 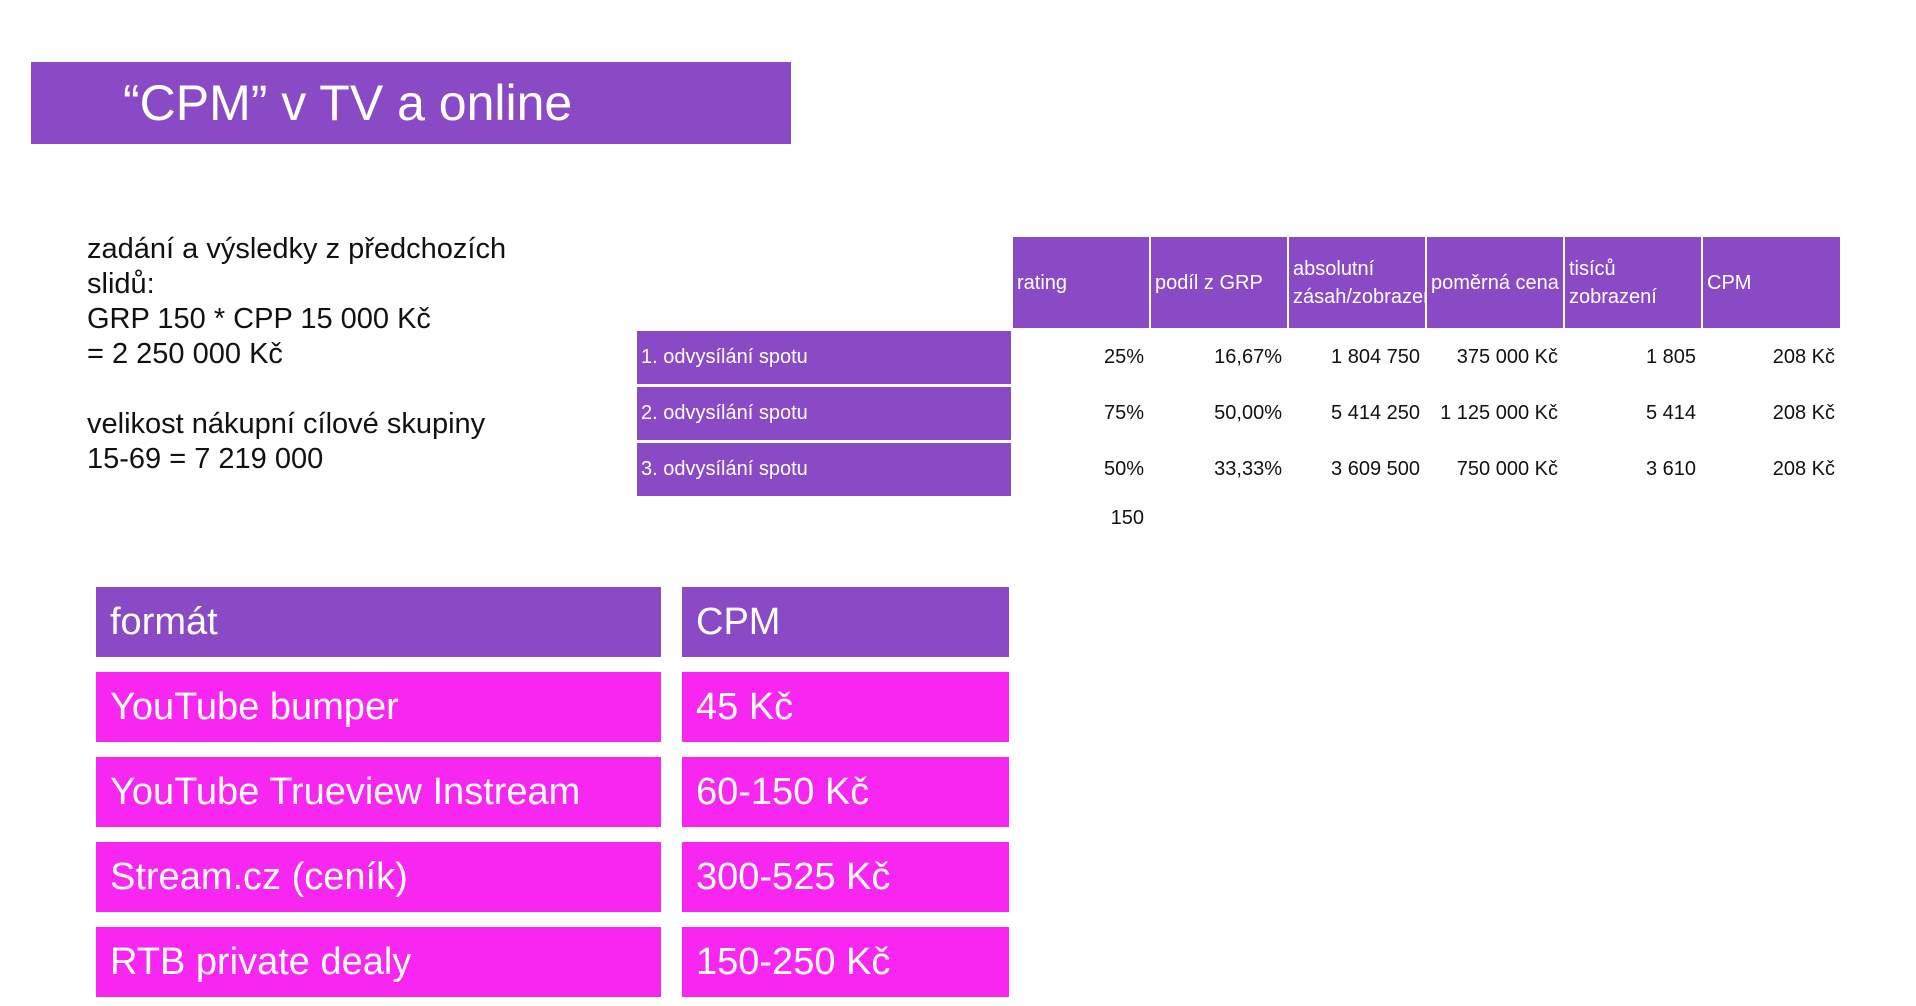 What do you see at coordinates (378, 622) in the screenshot?
I see `col-header-format: formát` at bounding box center [378, 622].